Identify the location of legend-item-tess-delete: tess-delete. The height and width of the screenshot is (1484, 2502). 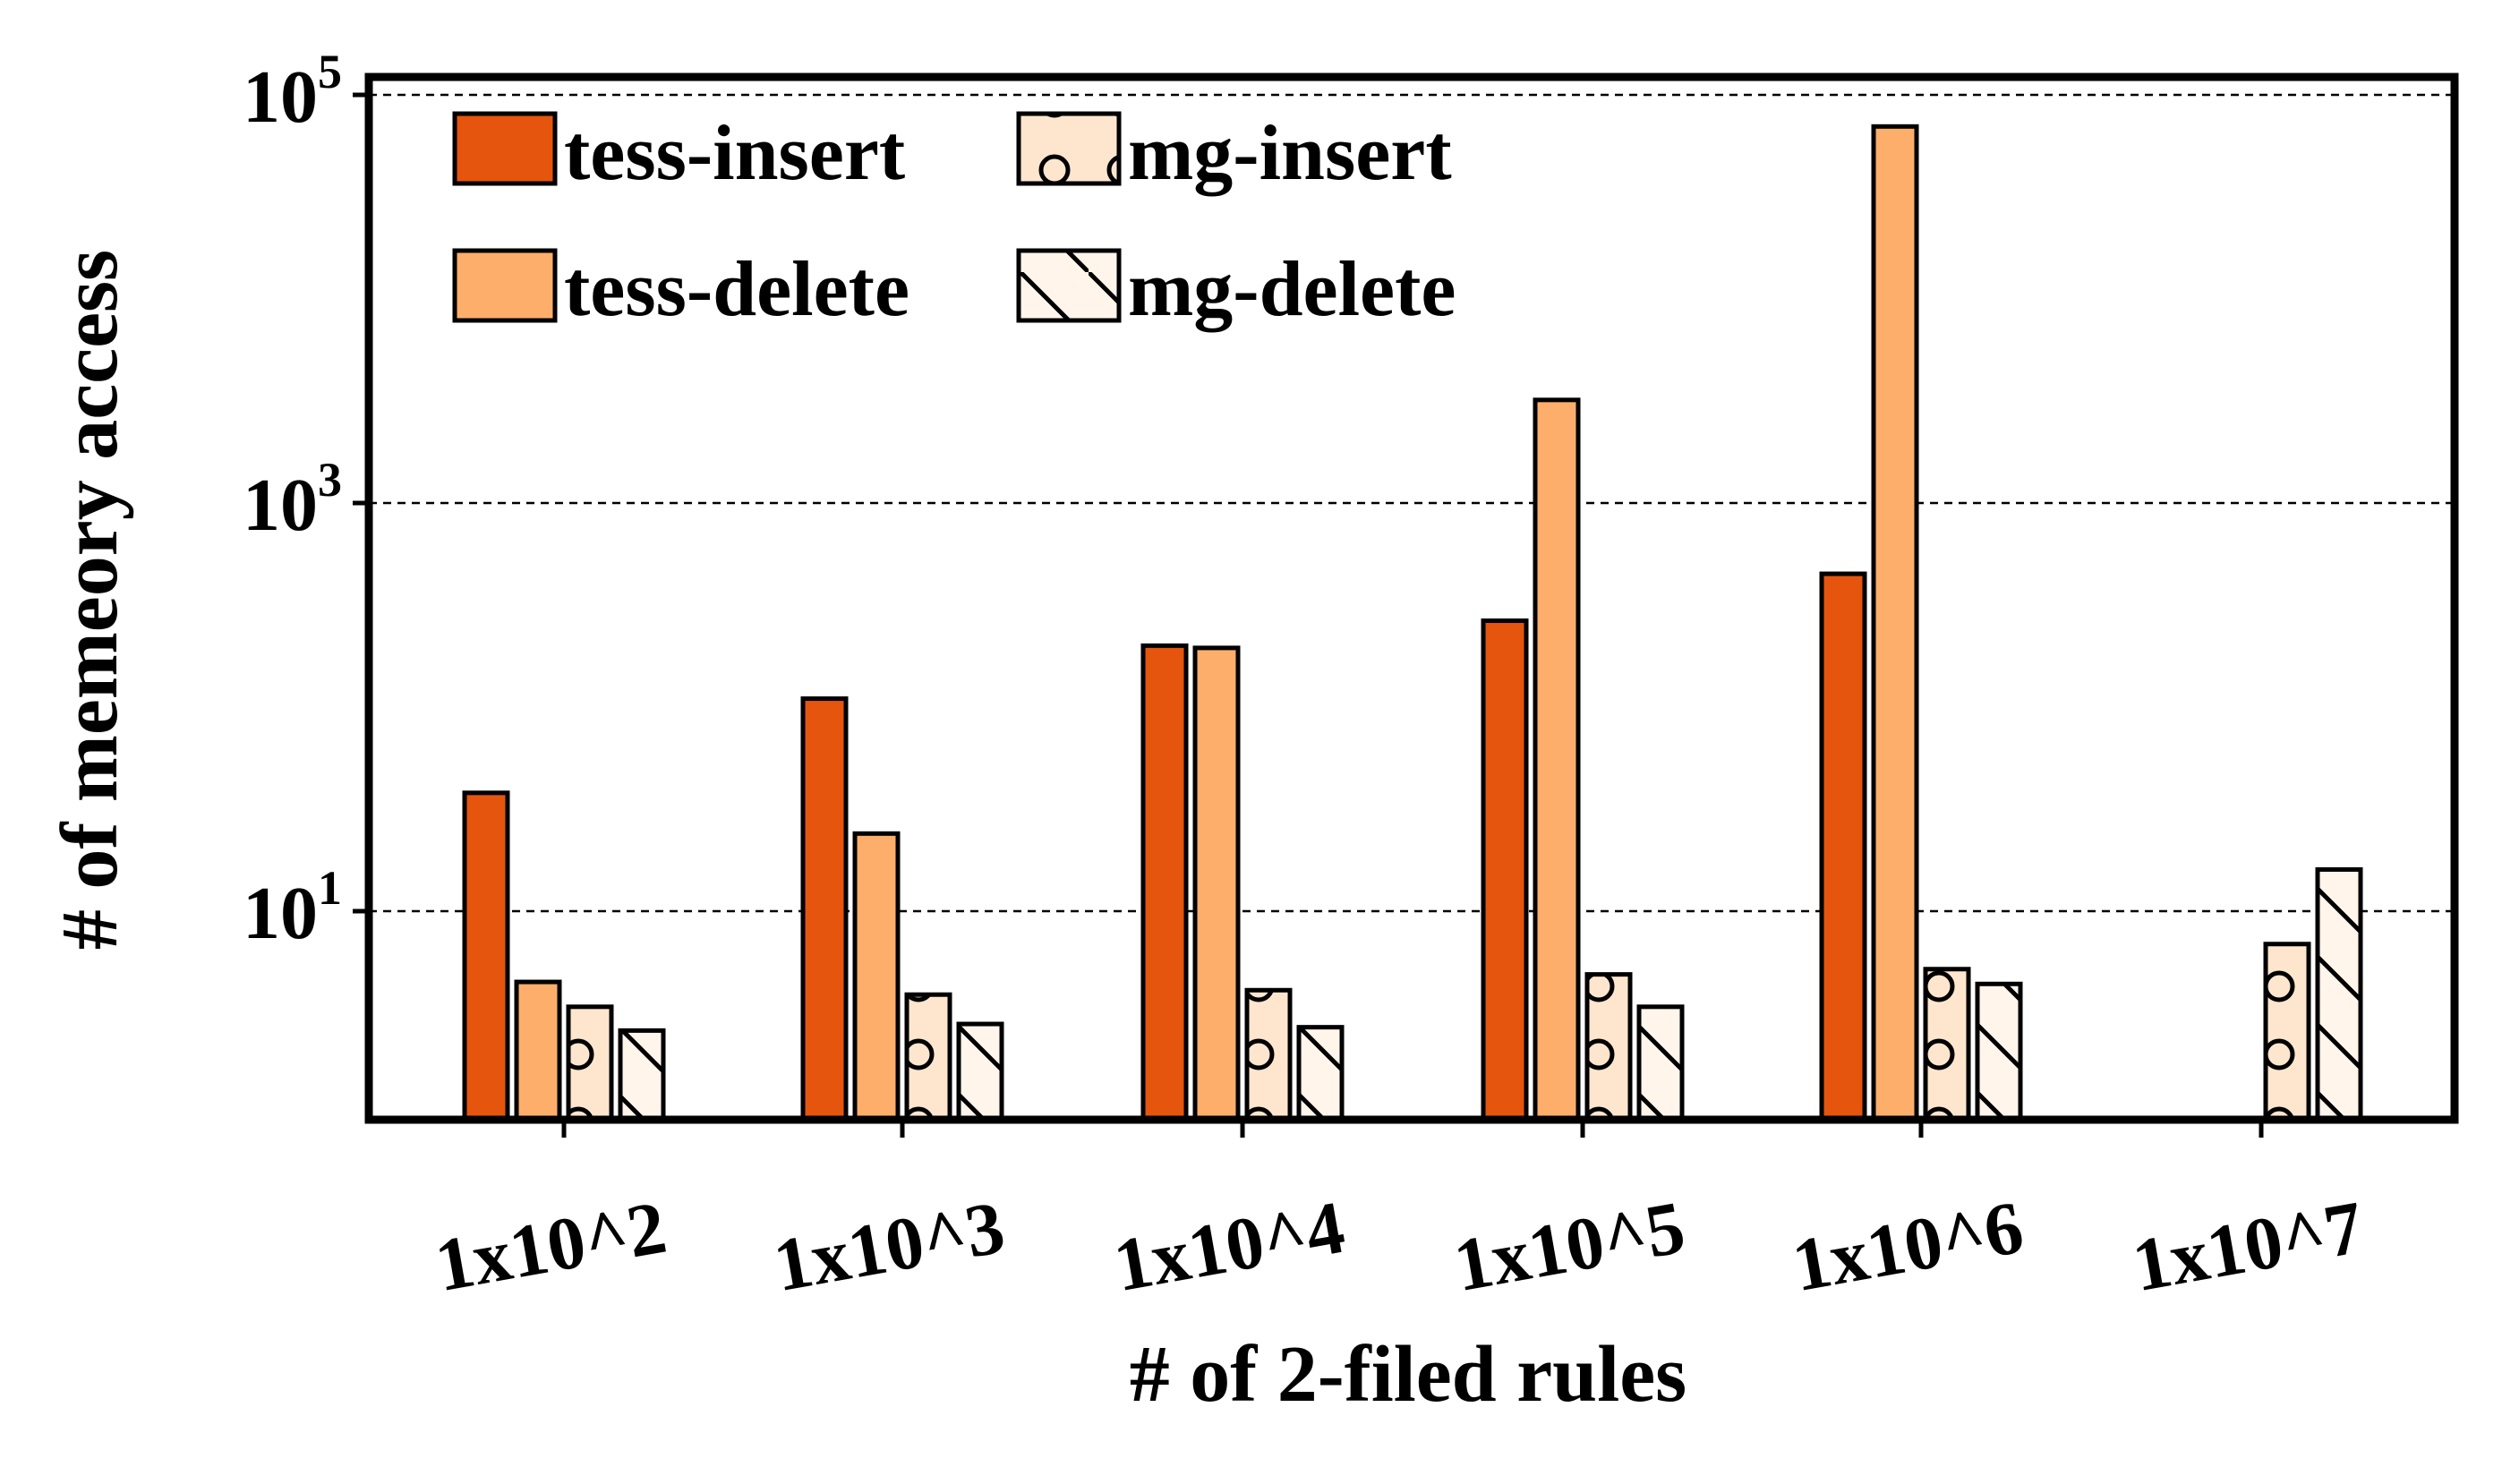
(680, 289).